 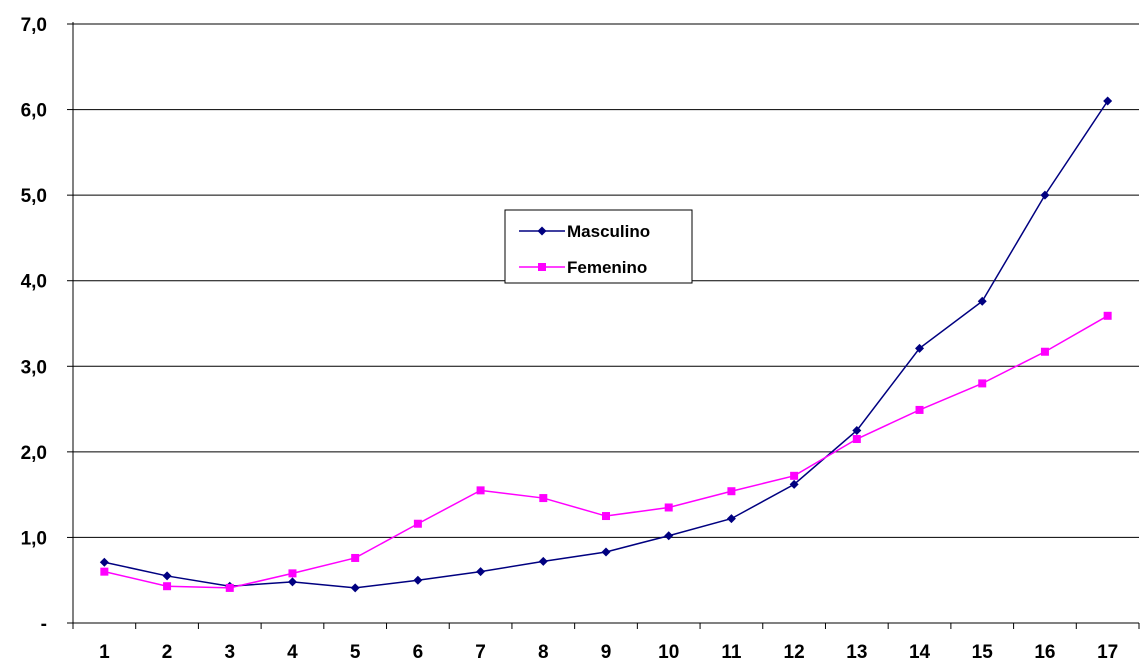 I want to click on x-tick-label: 9, so click(x=606, y=652).